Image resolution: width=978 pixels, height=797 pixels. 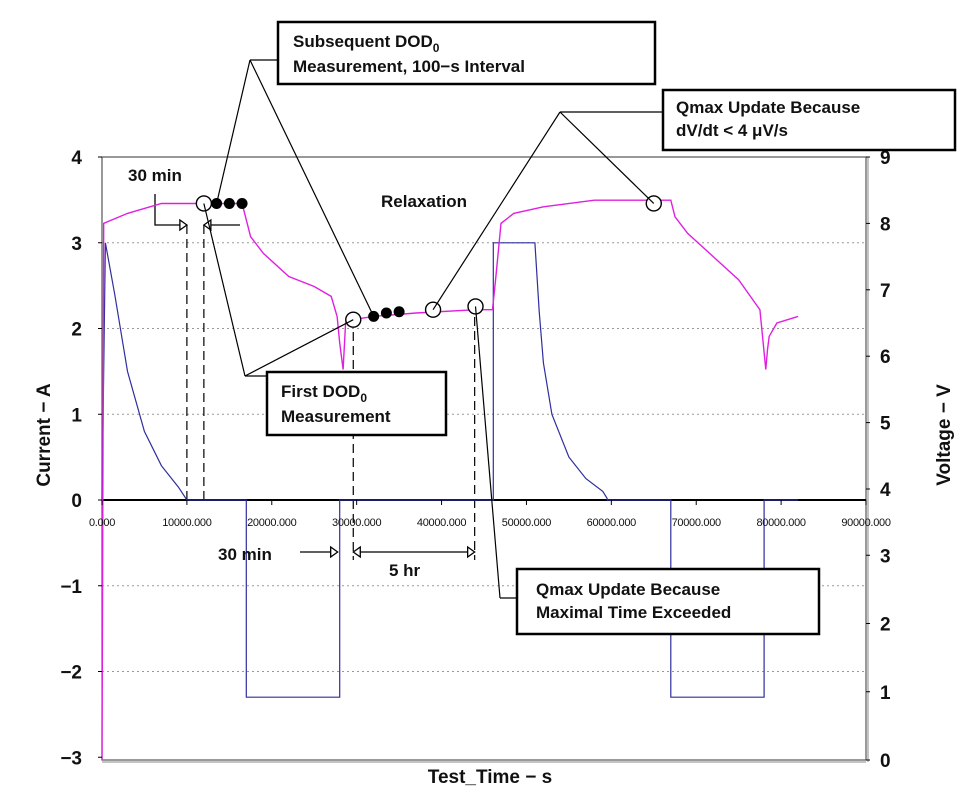 I want to click on right-tick-label: 1, so click(x=885, y=693).